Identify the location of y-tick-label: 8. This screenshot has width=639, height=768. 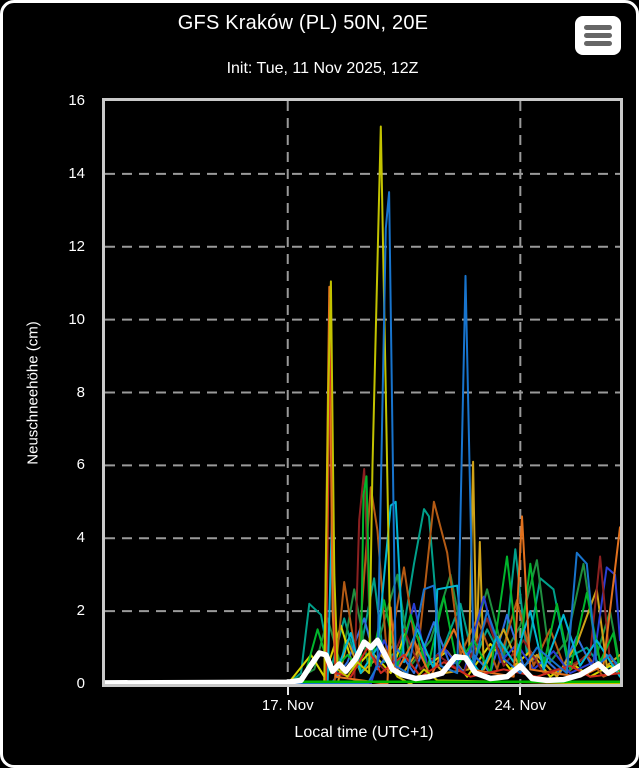
(80, 392).